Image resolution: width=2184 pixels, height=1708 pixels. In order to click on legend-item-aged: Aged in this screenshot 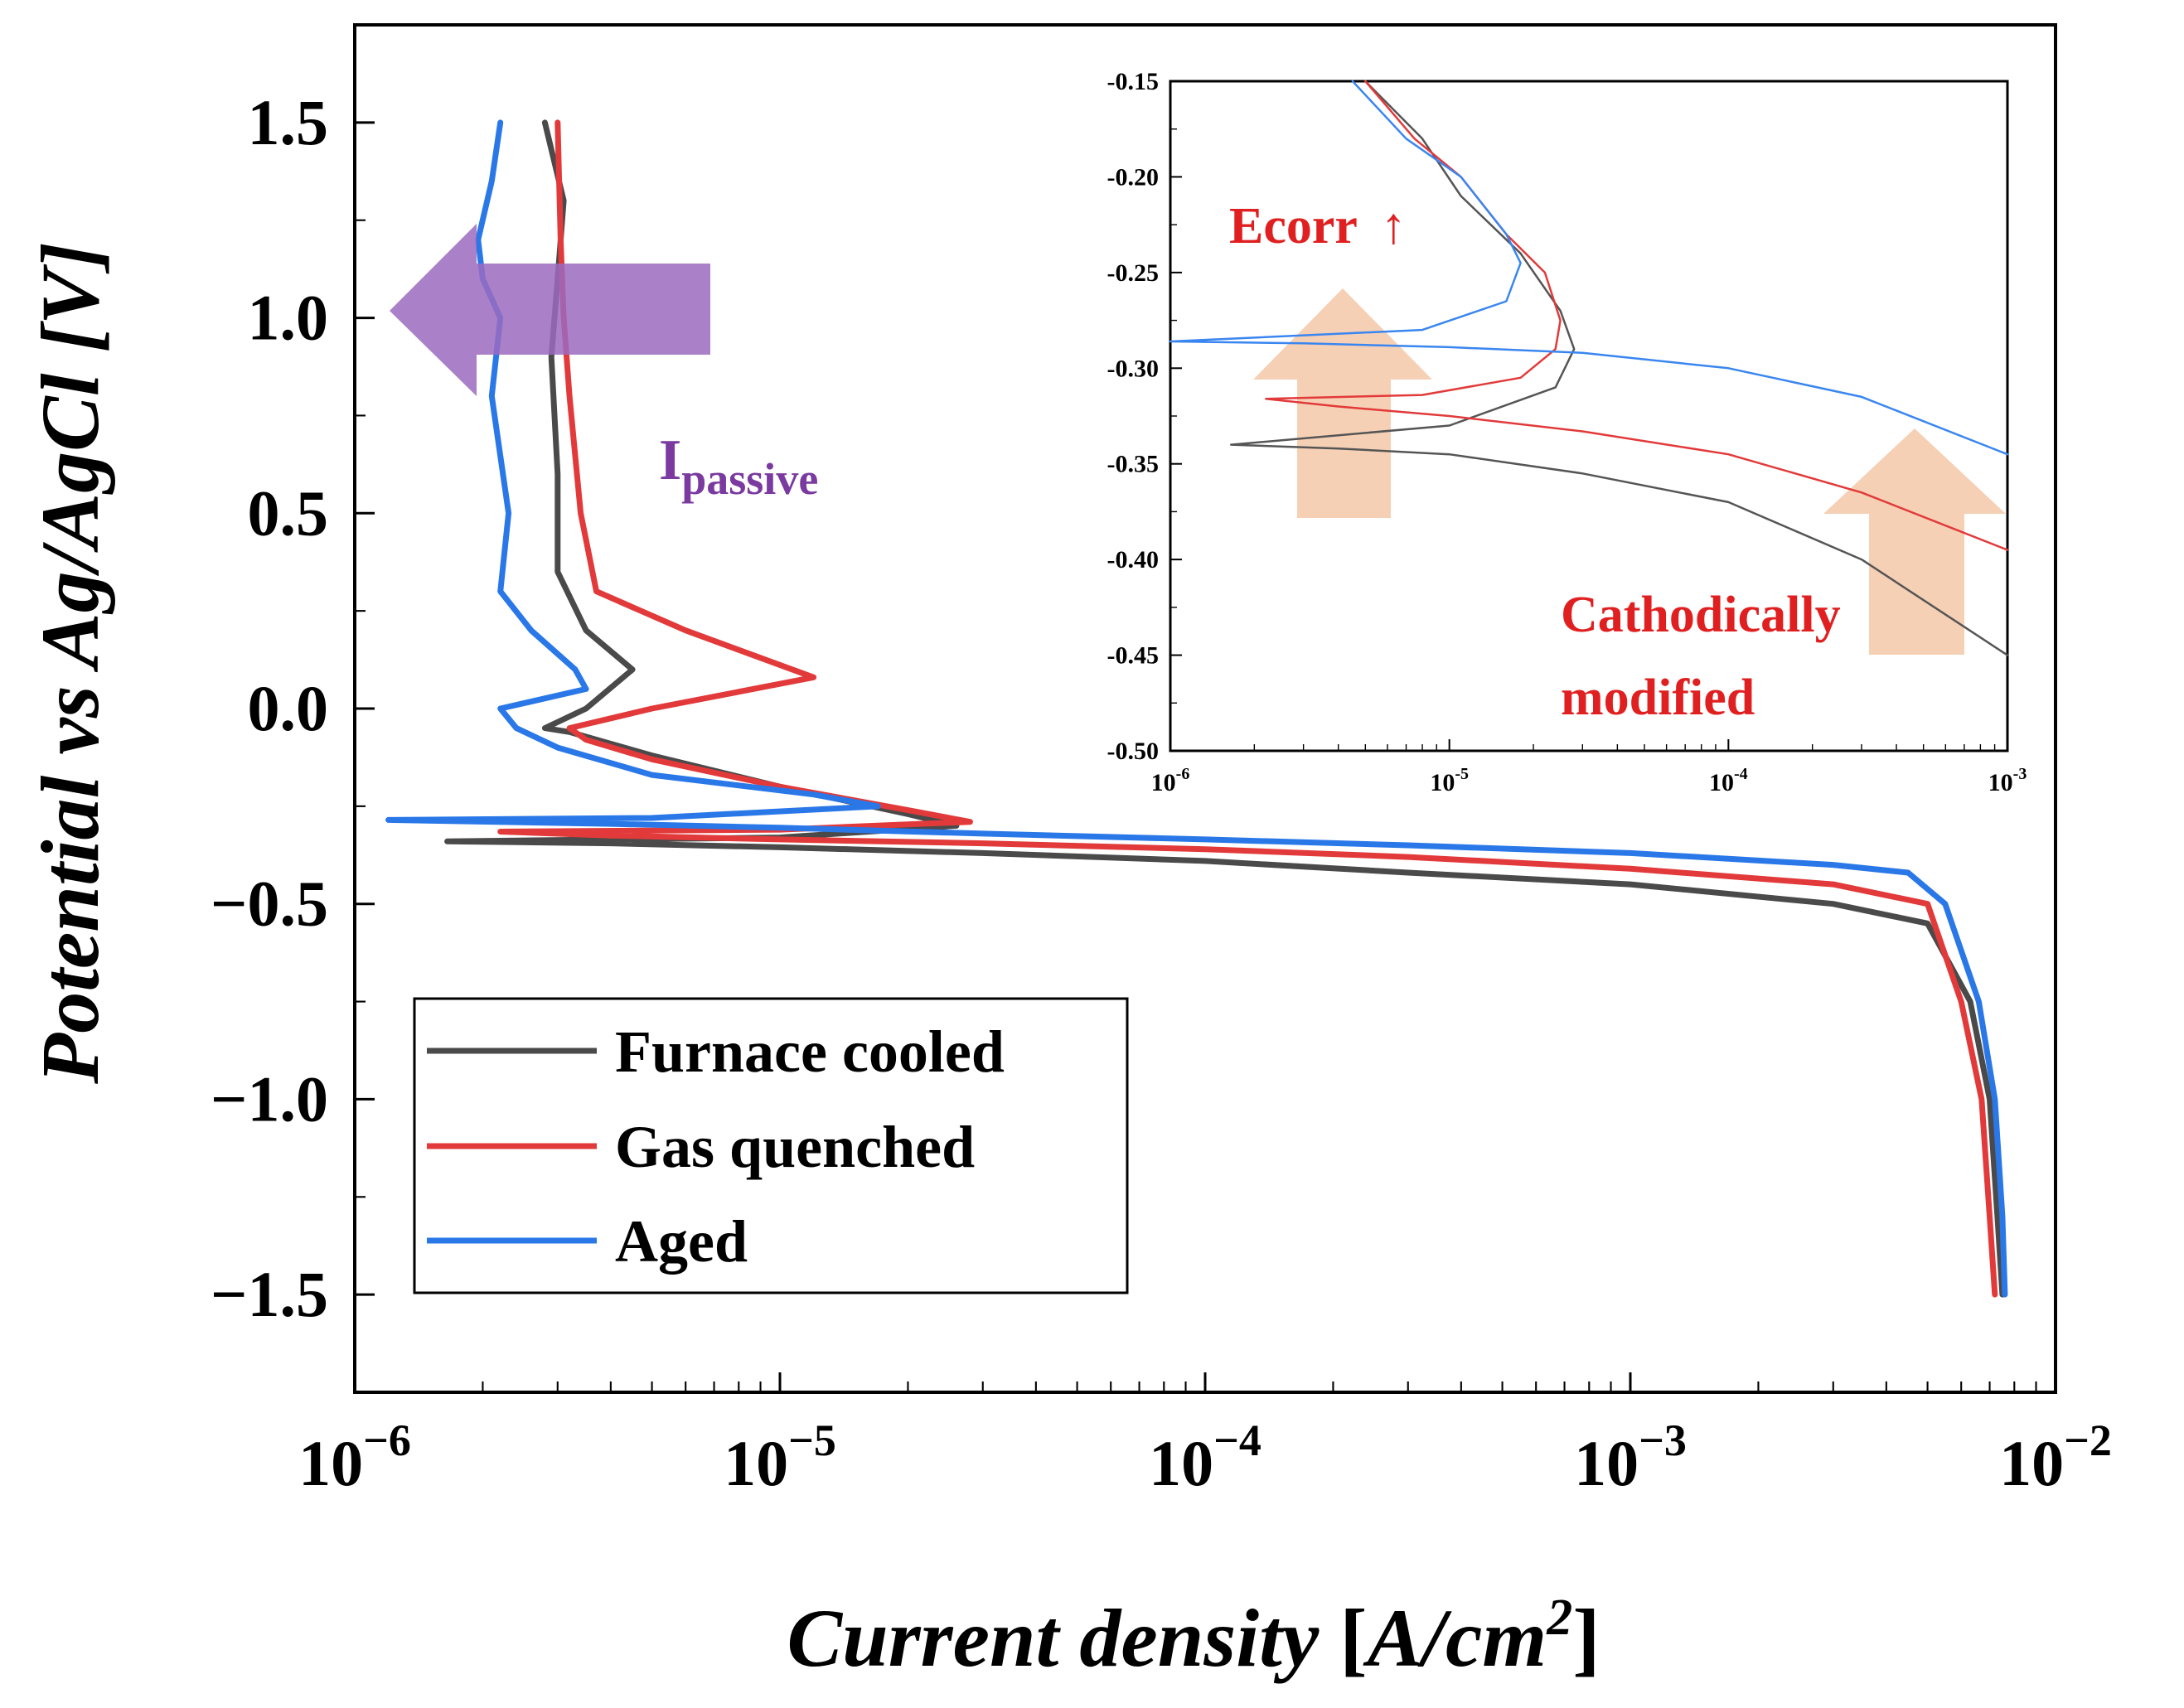, I will do `click(587, 1241)`.